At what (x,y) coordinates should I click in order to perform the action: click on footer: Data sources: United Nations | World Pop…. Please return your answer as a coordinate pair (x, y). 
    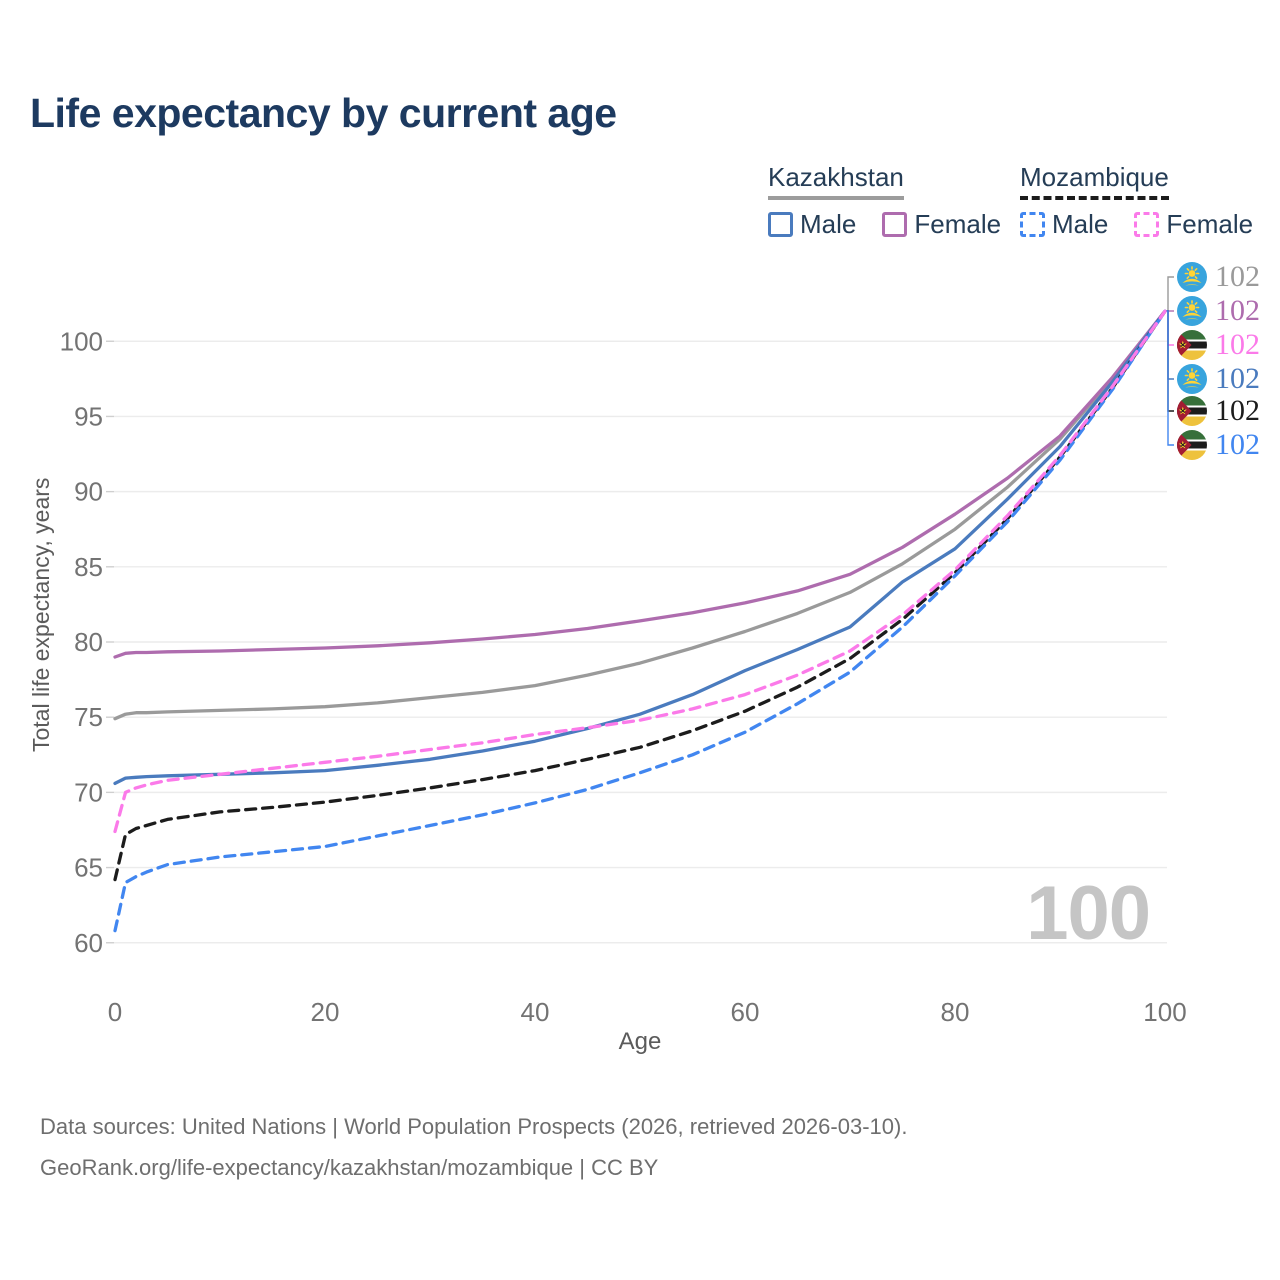
    Looking at the image, I should click on (473, 1147).